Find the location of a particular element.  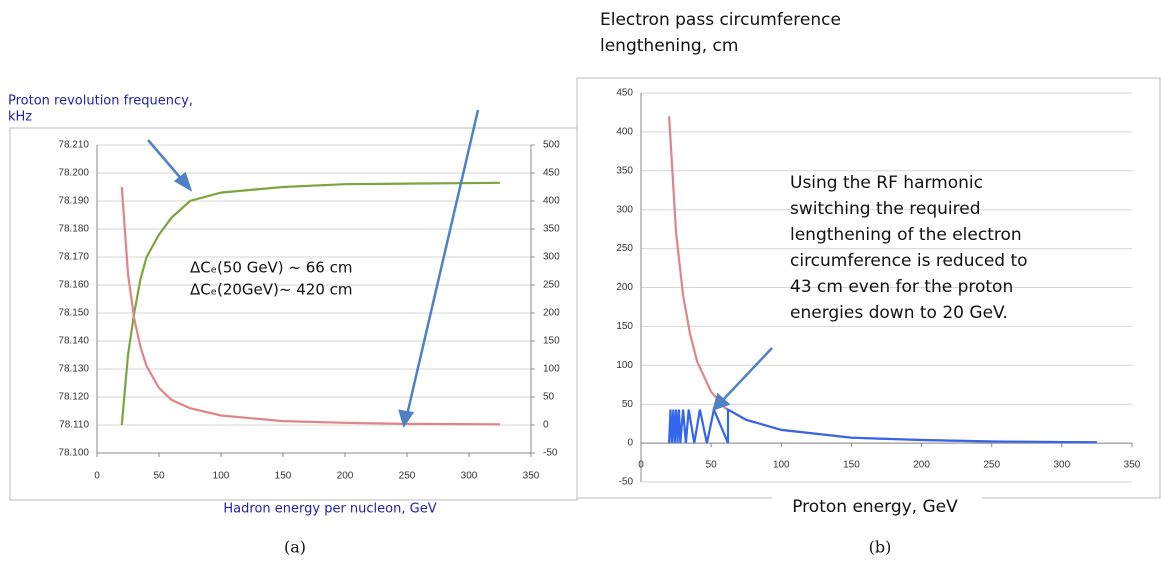

annotation: energies down to 20 GeV. is located at coordinates (899, 313).